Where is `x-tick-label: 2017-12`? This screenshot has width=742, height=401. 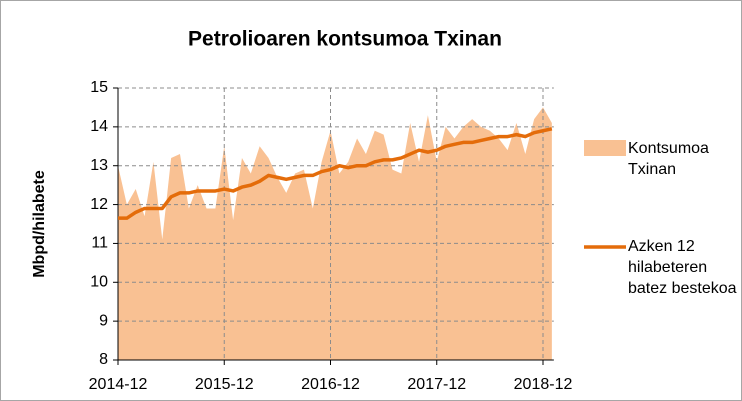
x-tick-label: 2017-12 is located at coordinates (436, 384).